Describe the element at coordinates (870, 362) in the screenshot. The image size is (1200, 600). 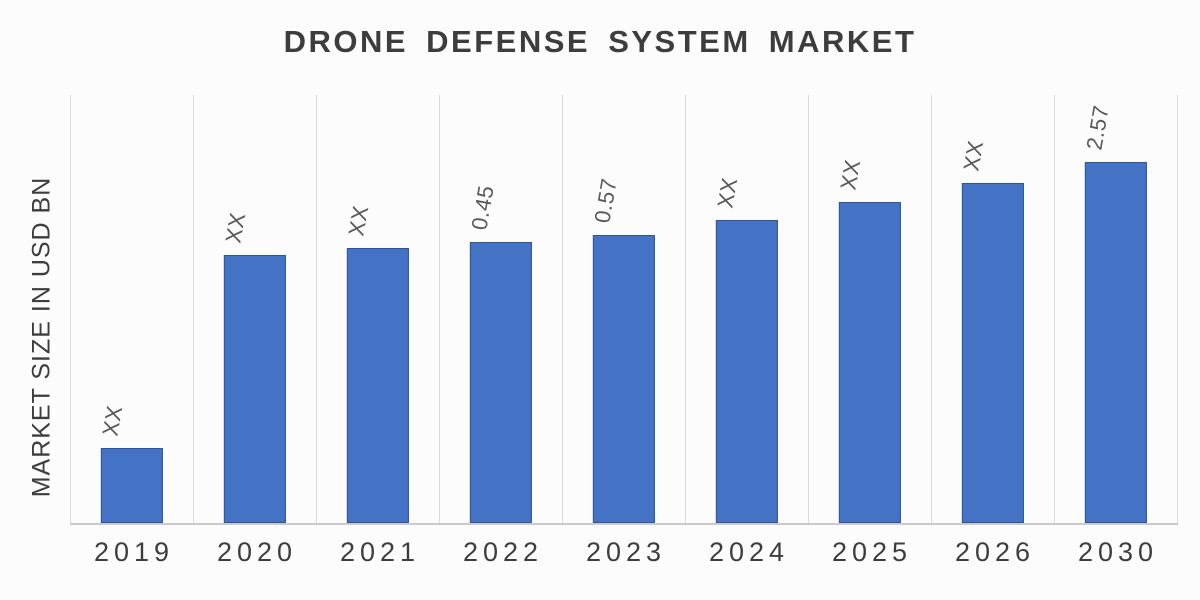
I see `bar-2025` at that location.